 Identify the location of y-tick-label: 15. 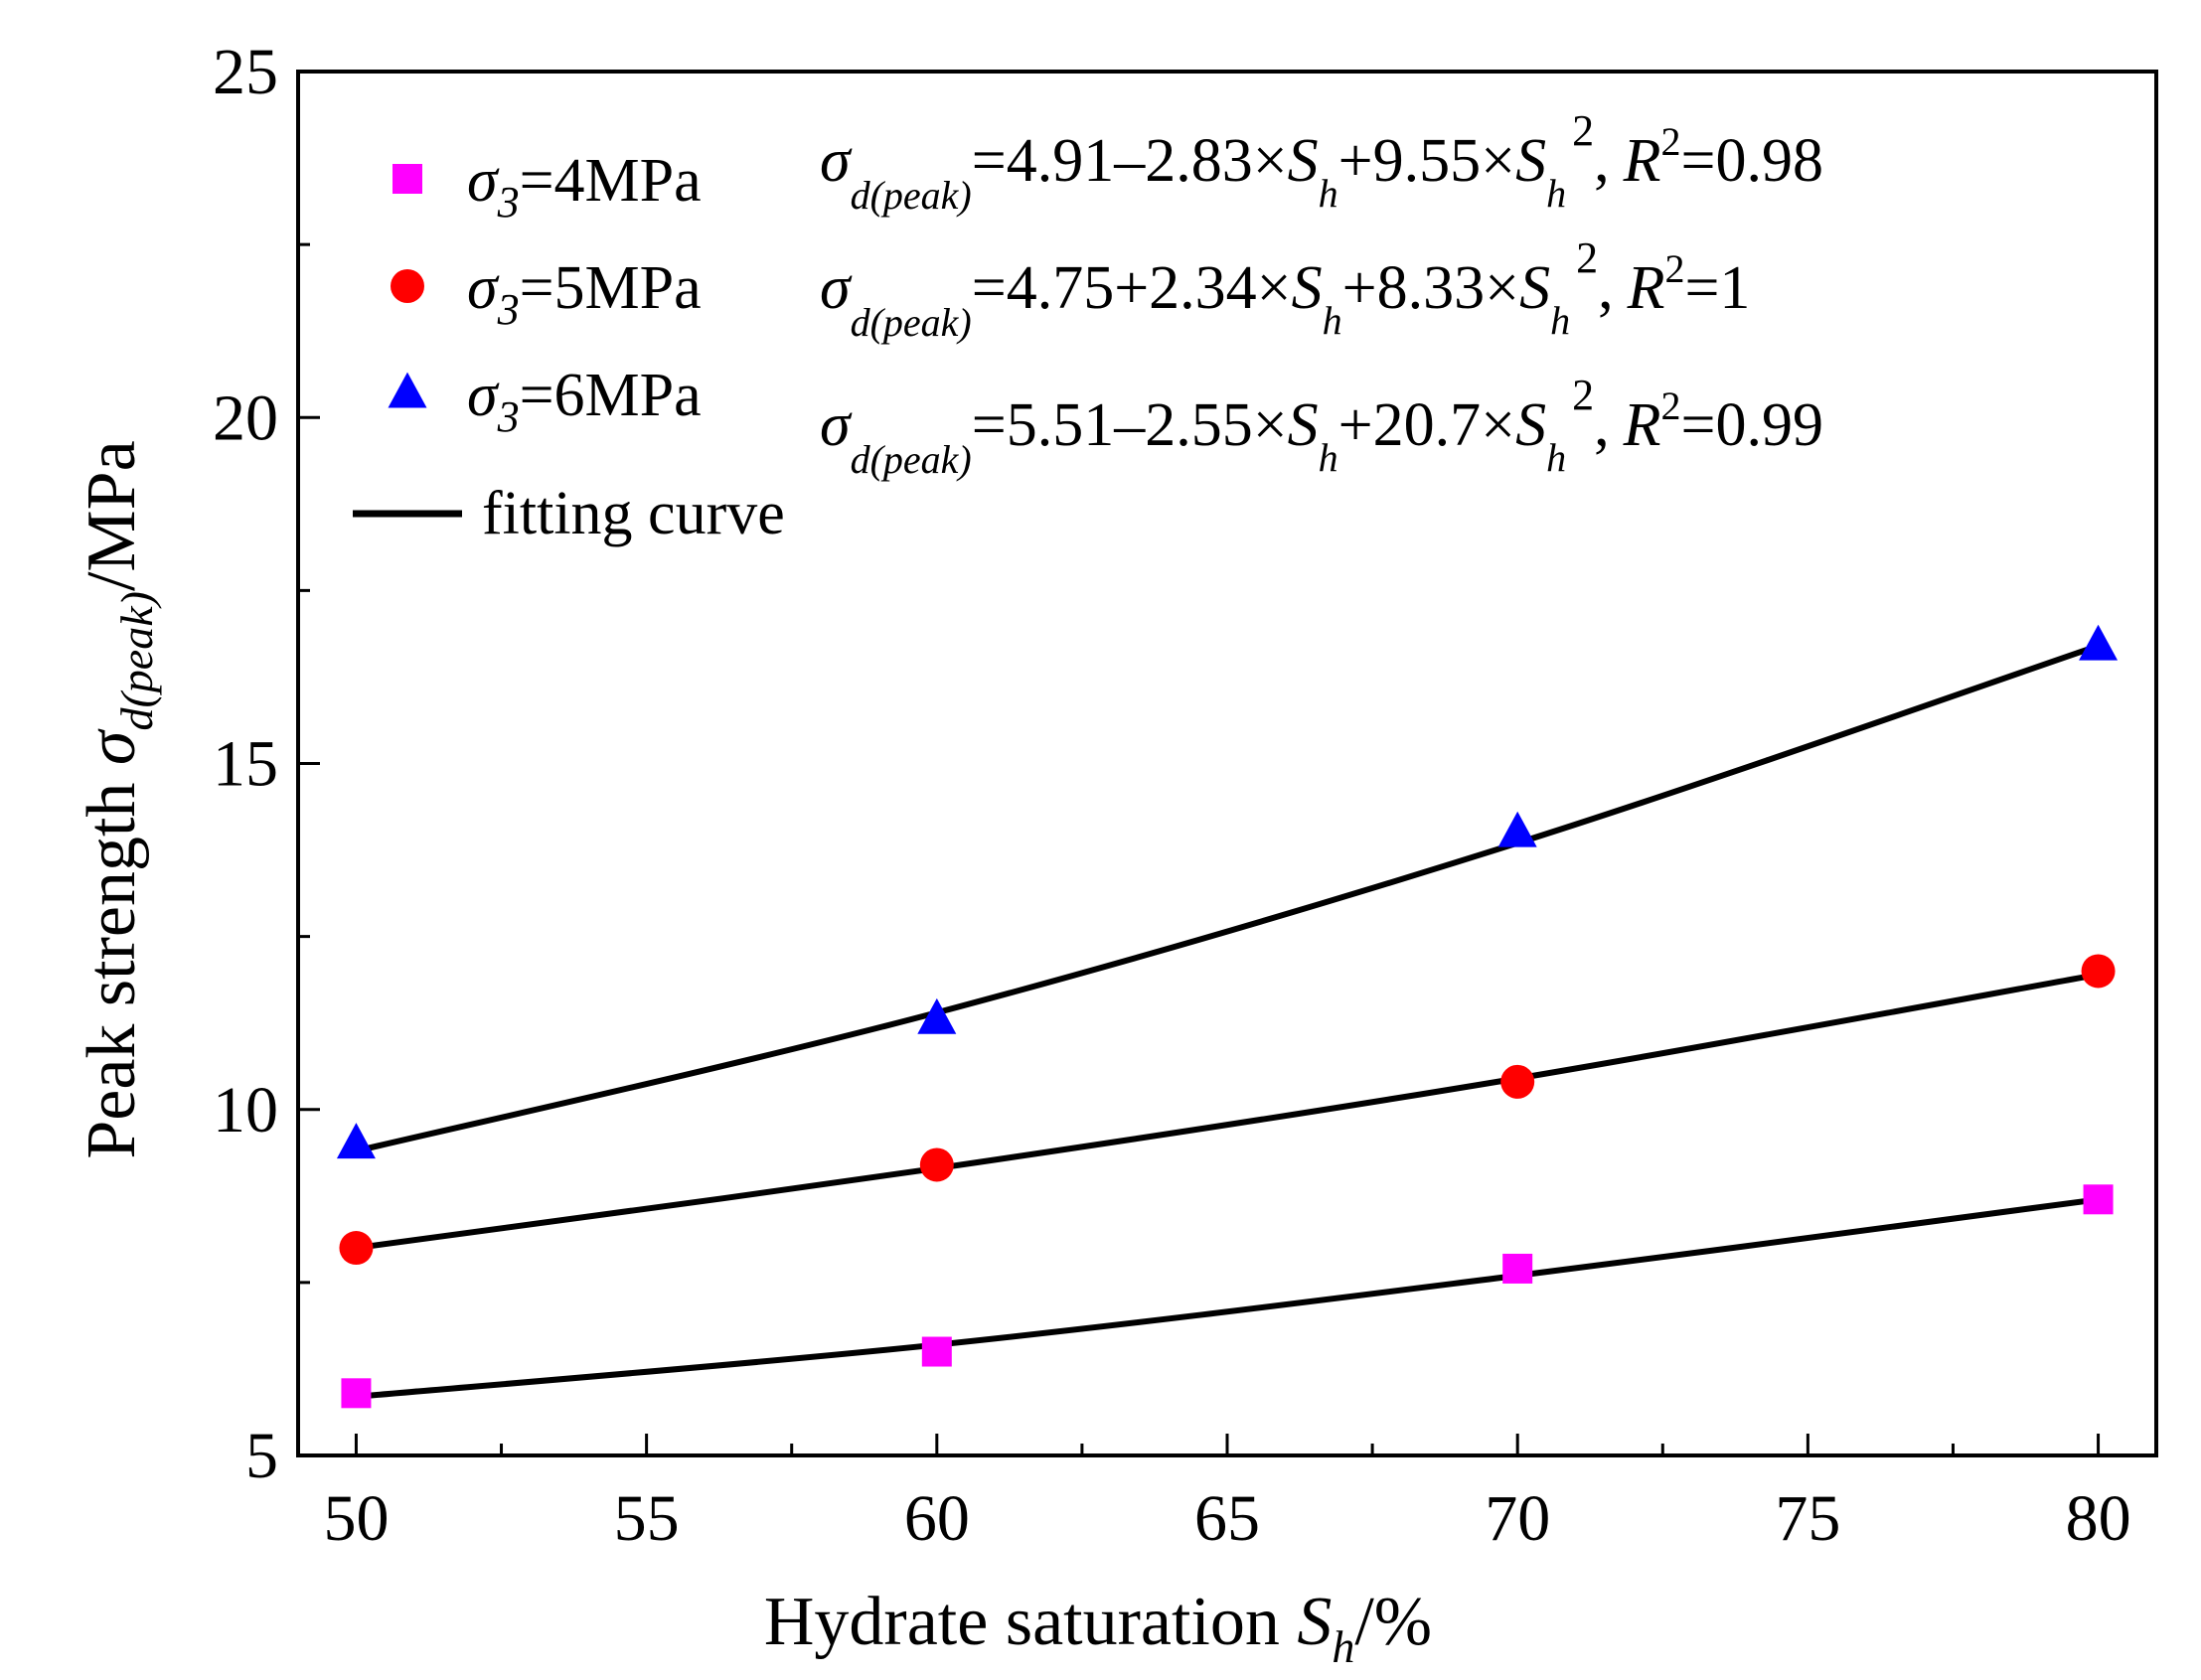
(246, 765).